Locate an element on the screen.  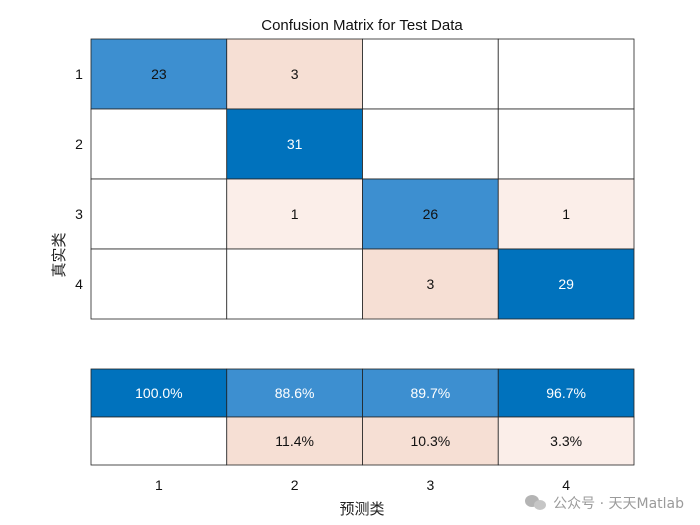
matrix-cell-r3-c2 is located at coordinates (294, 214).